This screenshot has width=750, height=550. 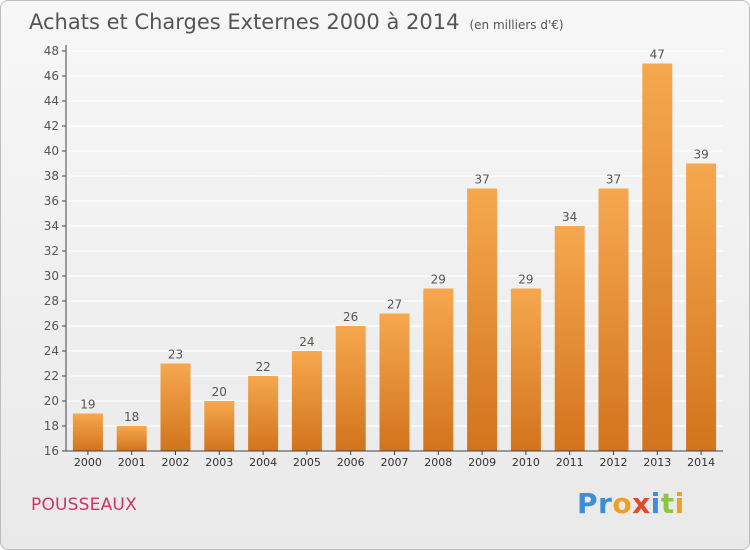 I want to click on y-tick-label: 24, so click(x=51, y=351).